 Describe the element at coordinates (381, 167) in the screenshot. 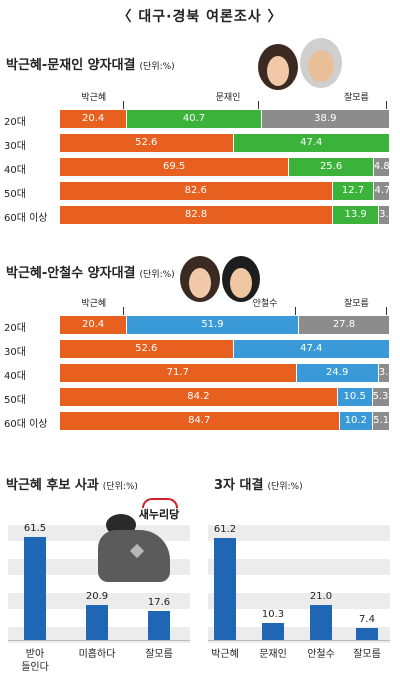

I see `bar-segment: 4.8` at that location.